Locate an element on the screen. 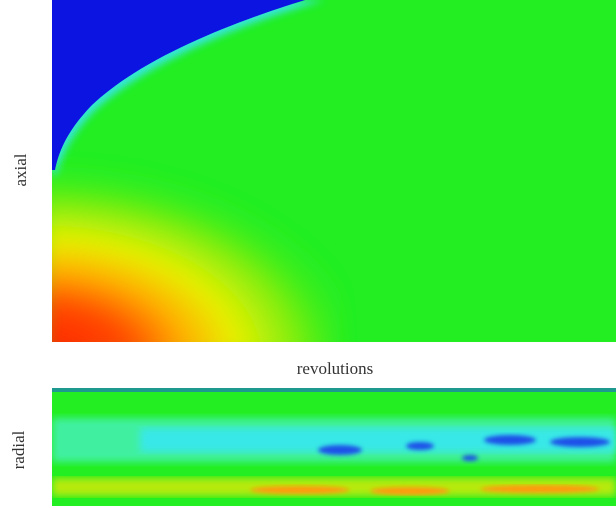 The image size is (616, 508). y-axis-label: axial is located at coordinates (20, 169).